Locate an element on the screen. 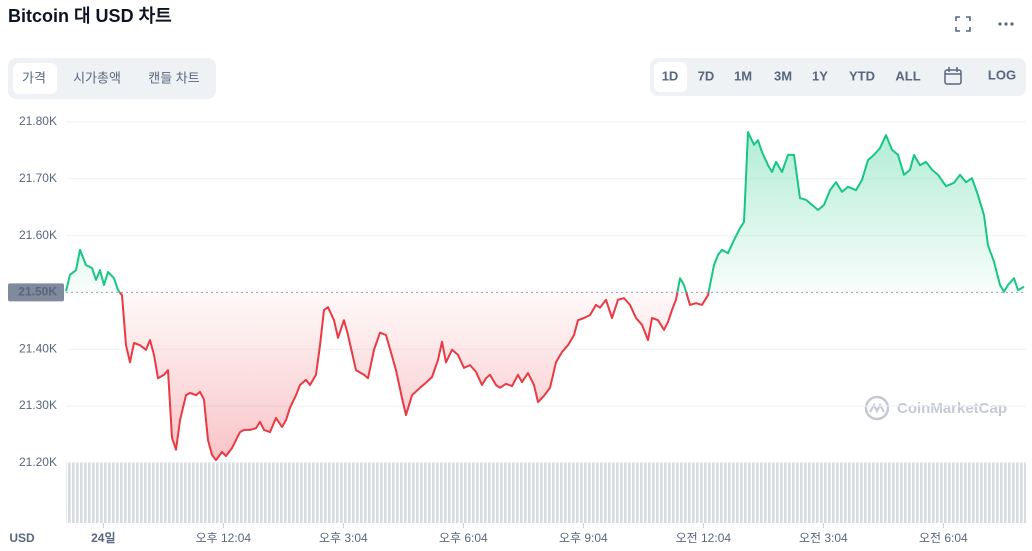 The height and width of the screenshot is (551, 1032). active-range is located at coordinates (670, 77).